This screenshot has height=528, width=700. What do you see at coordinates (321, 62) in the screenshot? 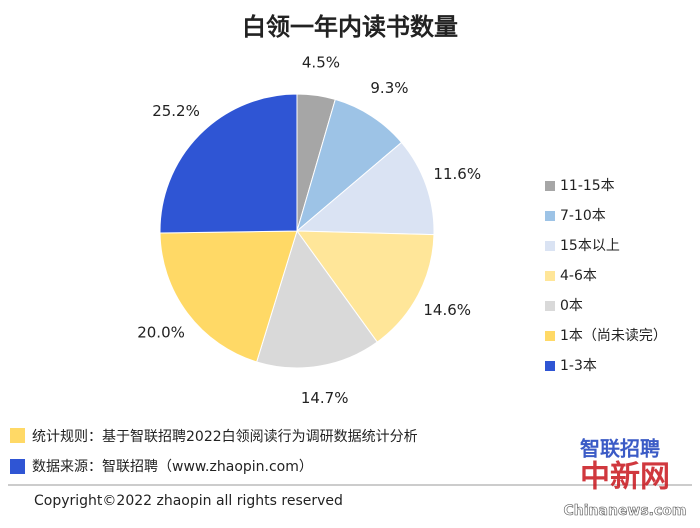
I see `data-label: 4.5%` at bounding box center [321, 62].